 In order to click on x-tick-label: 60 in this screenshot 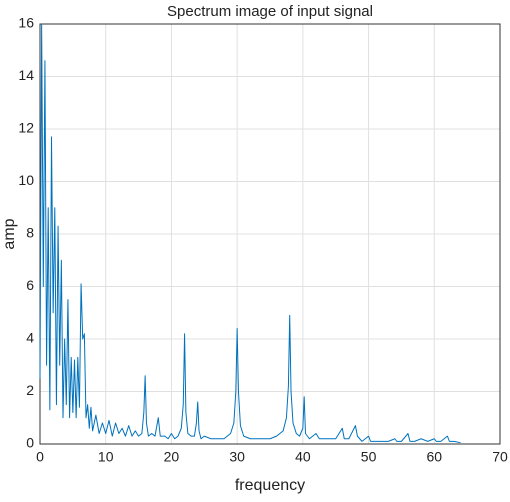, I will do `click(434, 457)`.